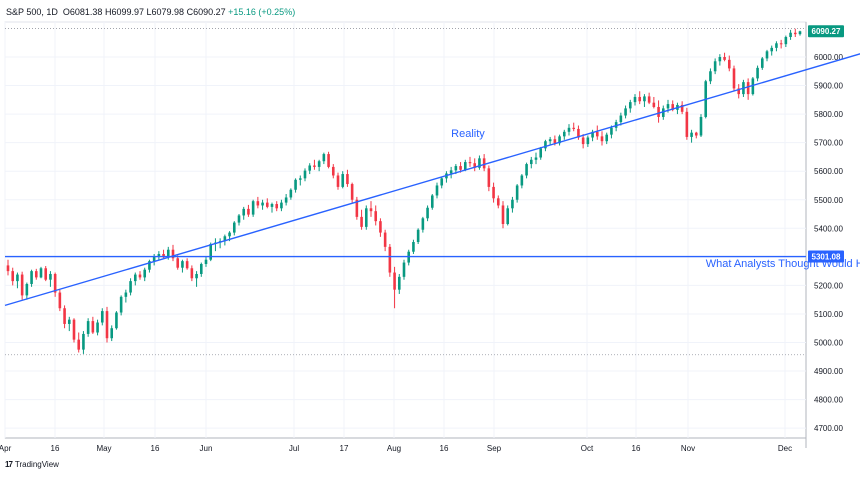 This screenshot has height=484, width=860. What do you see at coordinates (828, 314) in the screenshot?
I see `y-tick-label: 5100.00` at bounding box center [828, 314].